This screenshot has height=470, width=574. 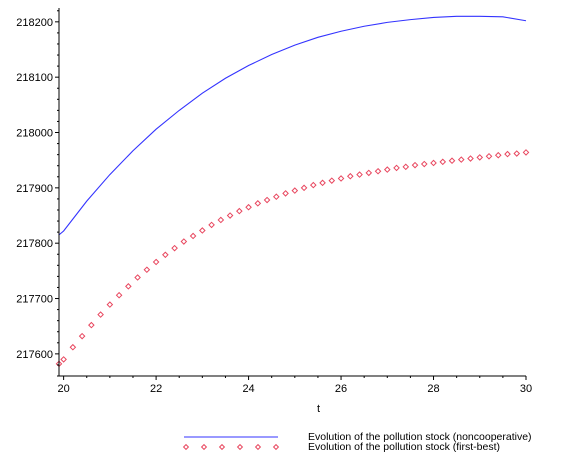 I want to click on y-tick-label: 218200, so click(x=34, y=23).